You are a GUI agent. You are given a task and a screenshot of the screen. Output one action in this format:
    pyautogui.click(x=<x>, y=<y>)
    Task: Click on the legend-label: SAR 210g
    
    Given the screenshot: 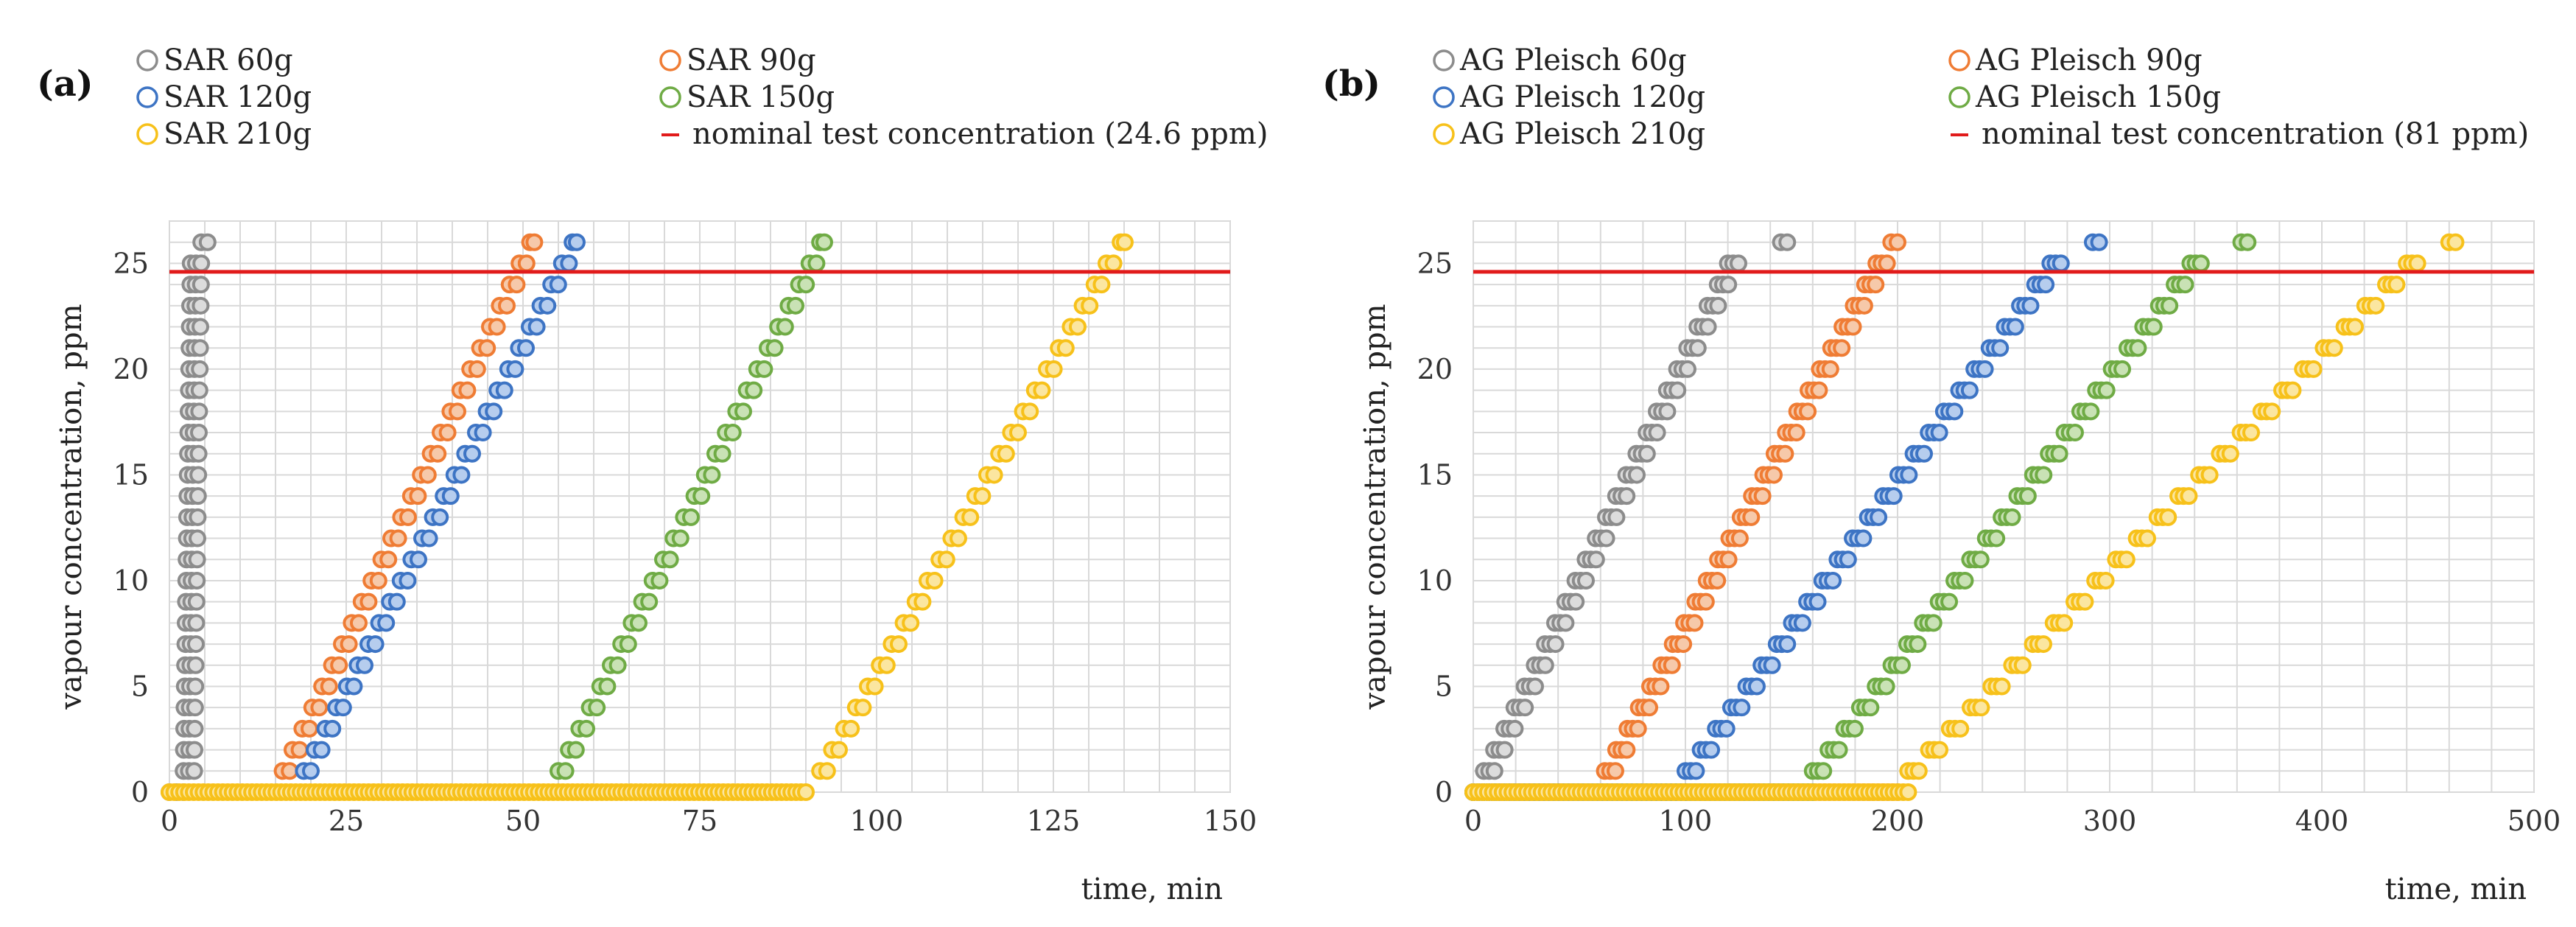 What is the action you would take?
    pyautogui.click(x=238, y=134)
    